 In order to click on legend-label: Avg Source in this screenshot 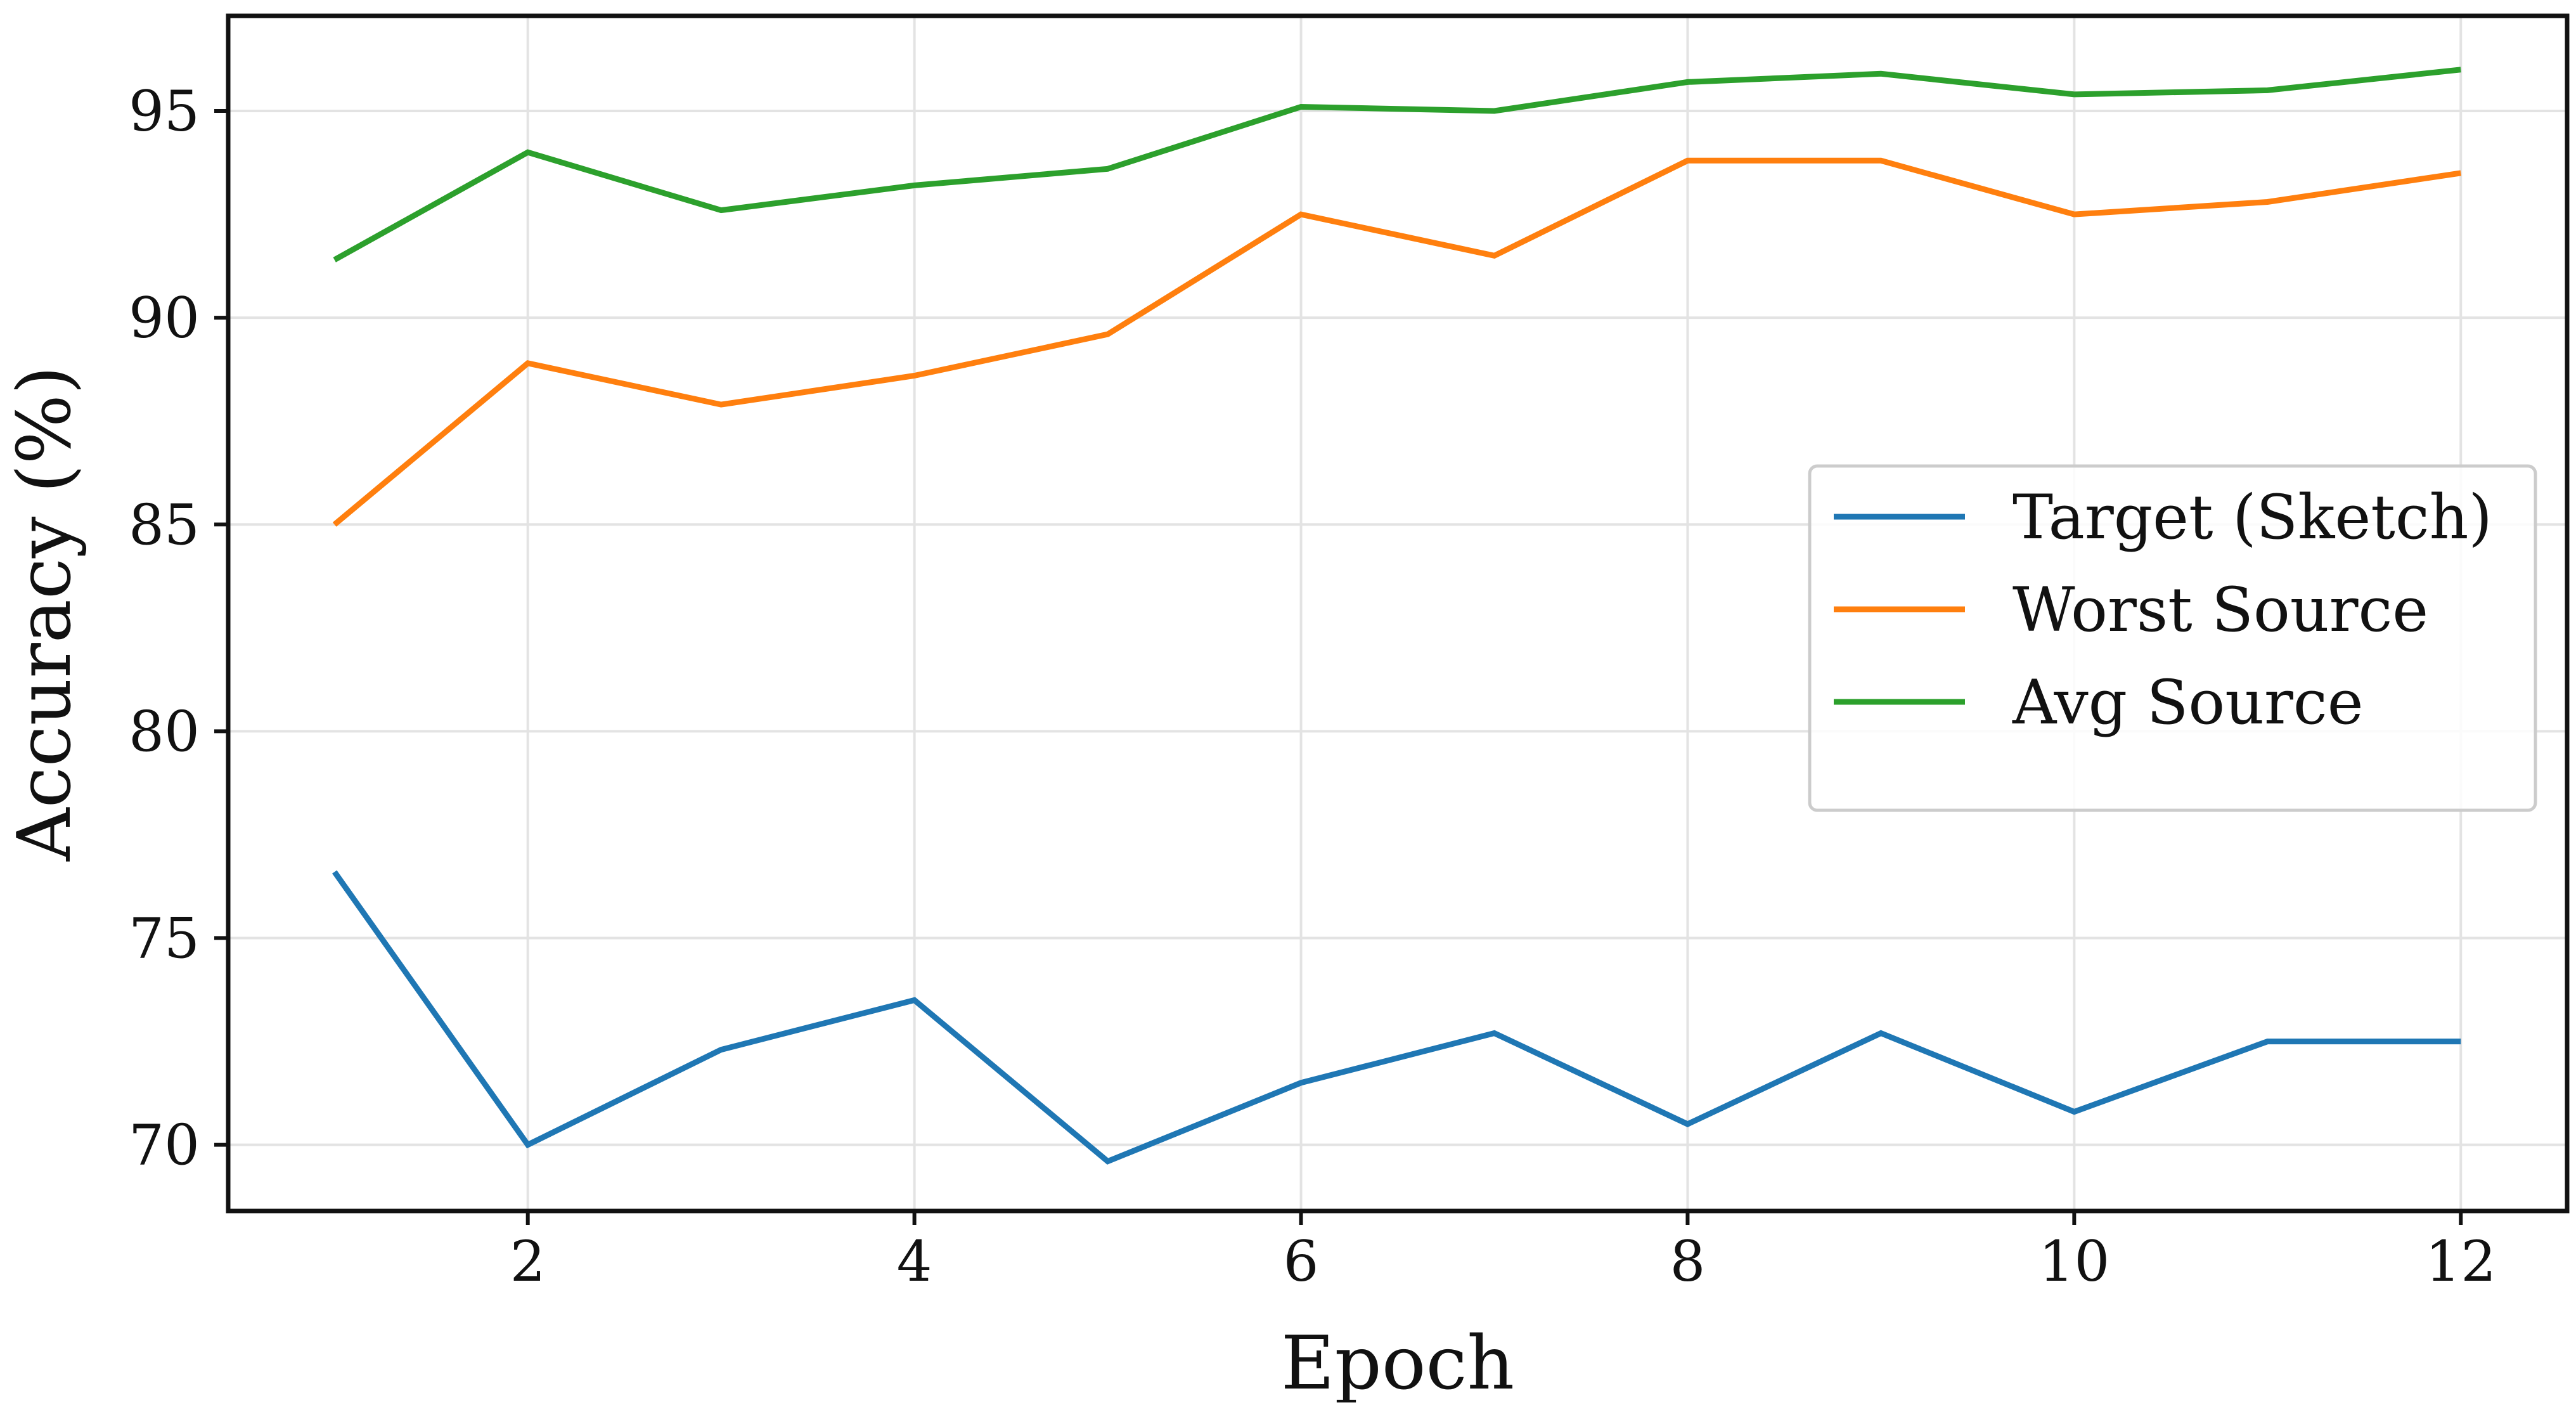, I will do `click(2188, 702)`.